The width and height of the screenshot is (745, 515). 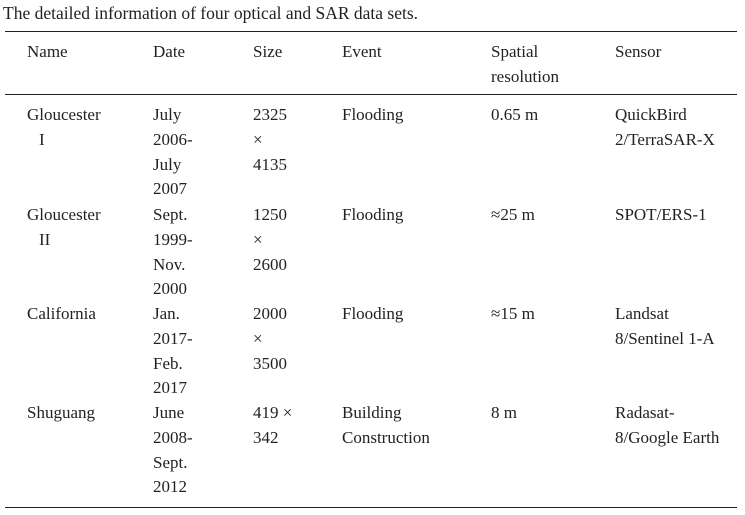 What do you see at coordinates (64, 127) in the screenshot?
I see `table-cell: Gloucester I` at bounding box center [64, 127].